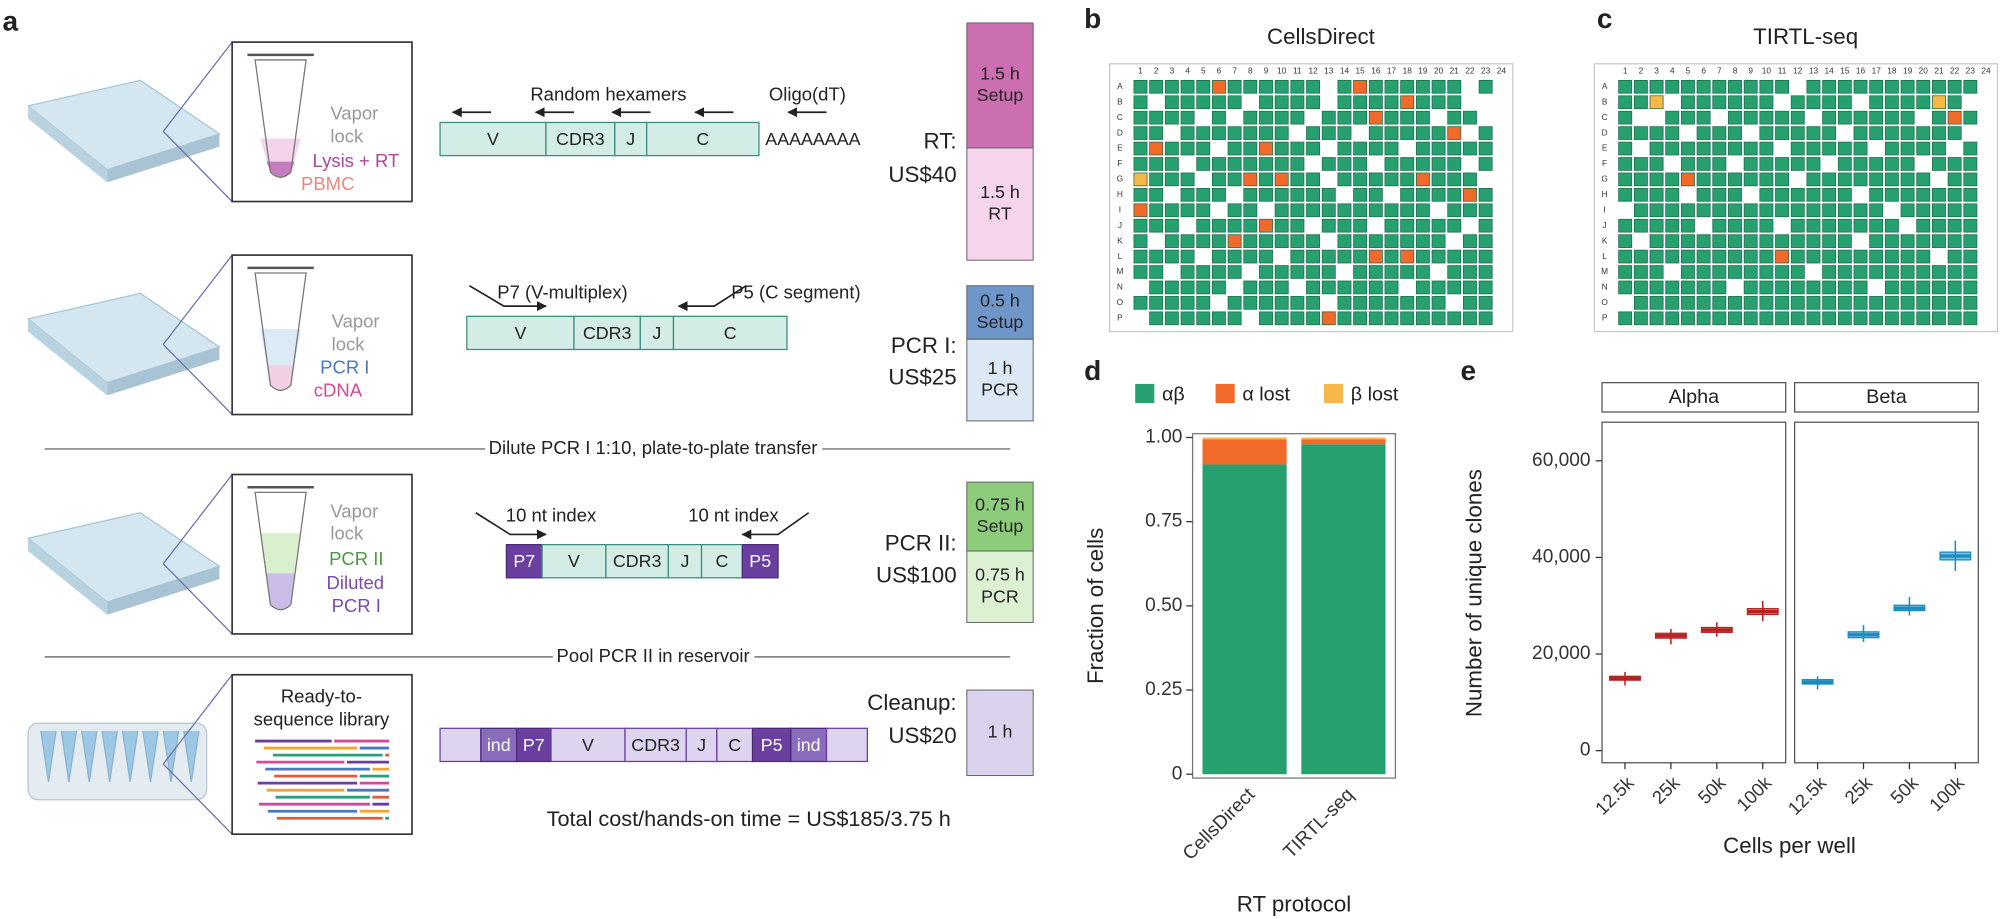 The width and height of the screenshot is (2000, 919). I want to click on row-label: D, so click(1605, 132).